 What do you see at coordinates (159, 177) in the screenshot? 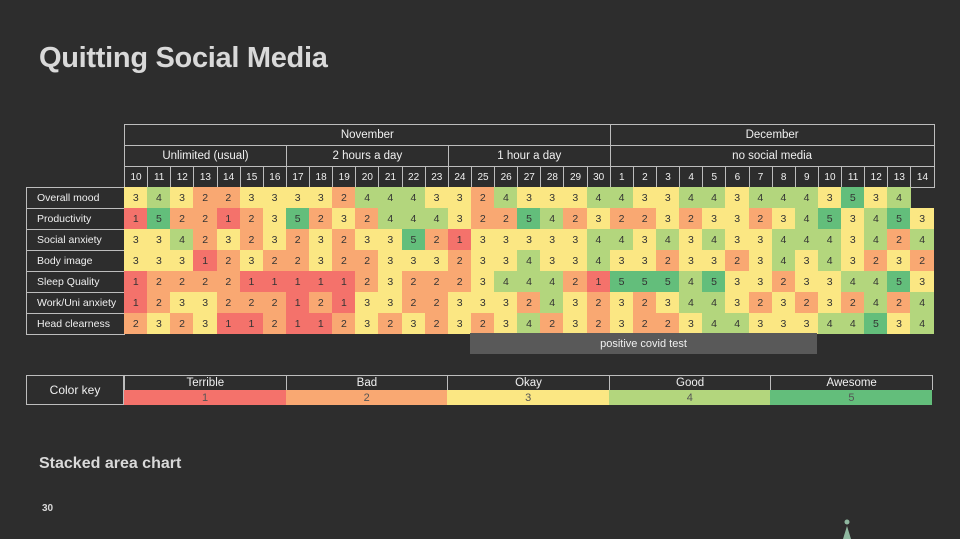
I see `day-header: 11` at bounding box center [159, 177].